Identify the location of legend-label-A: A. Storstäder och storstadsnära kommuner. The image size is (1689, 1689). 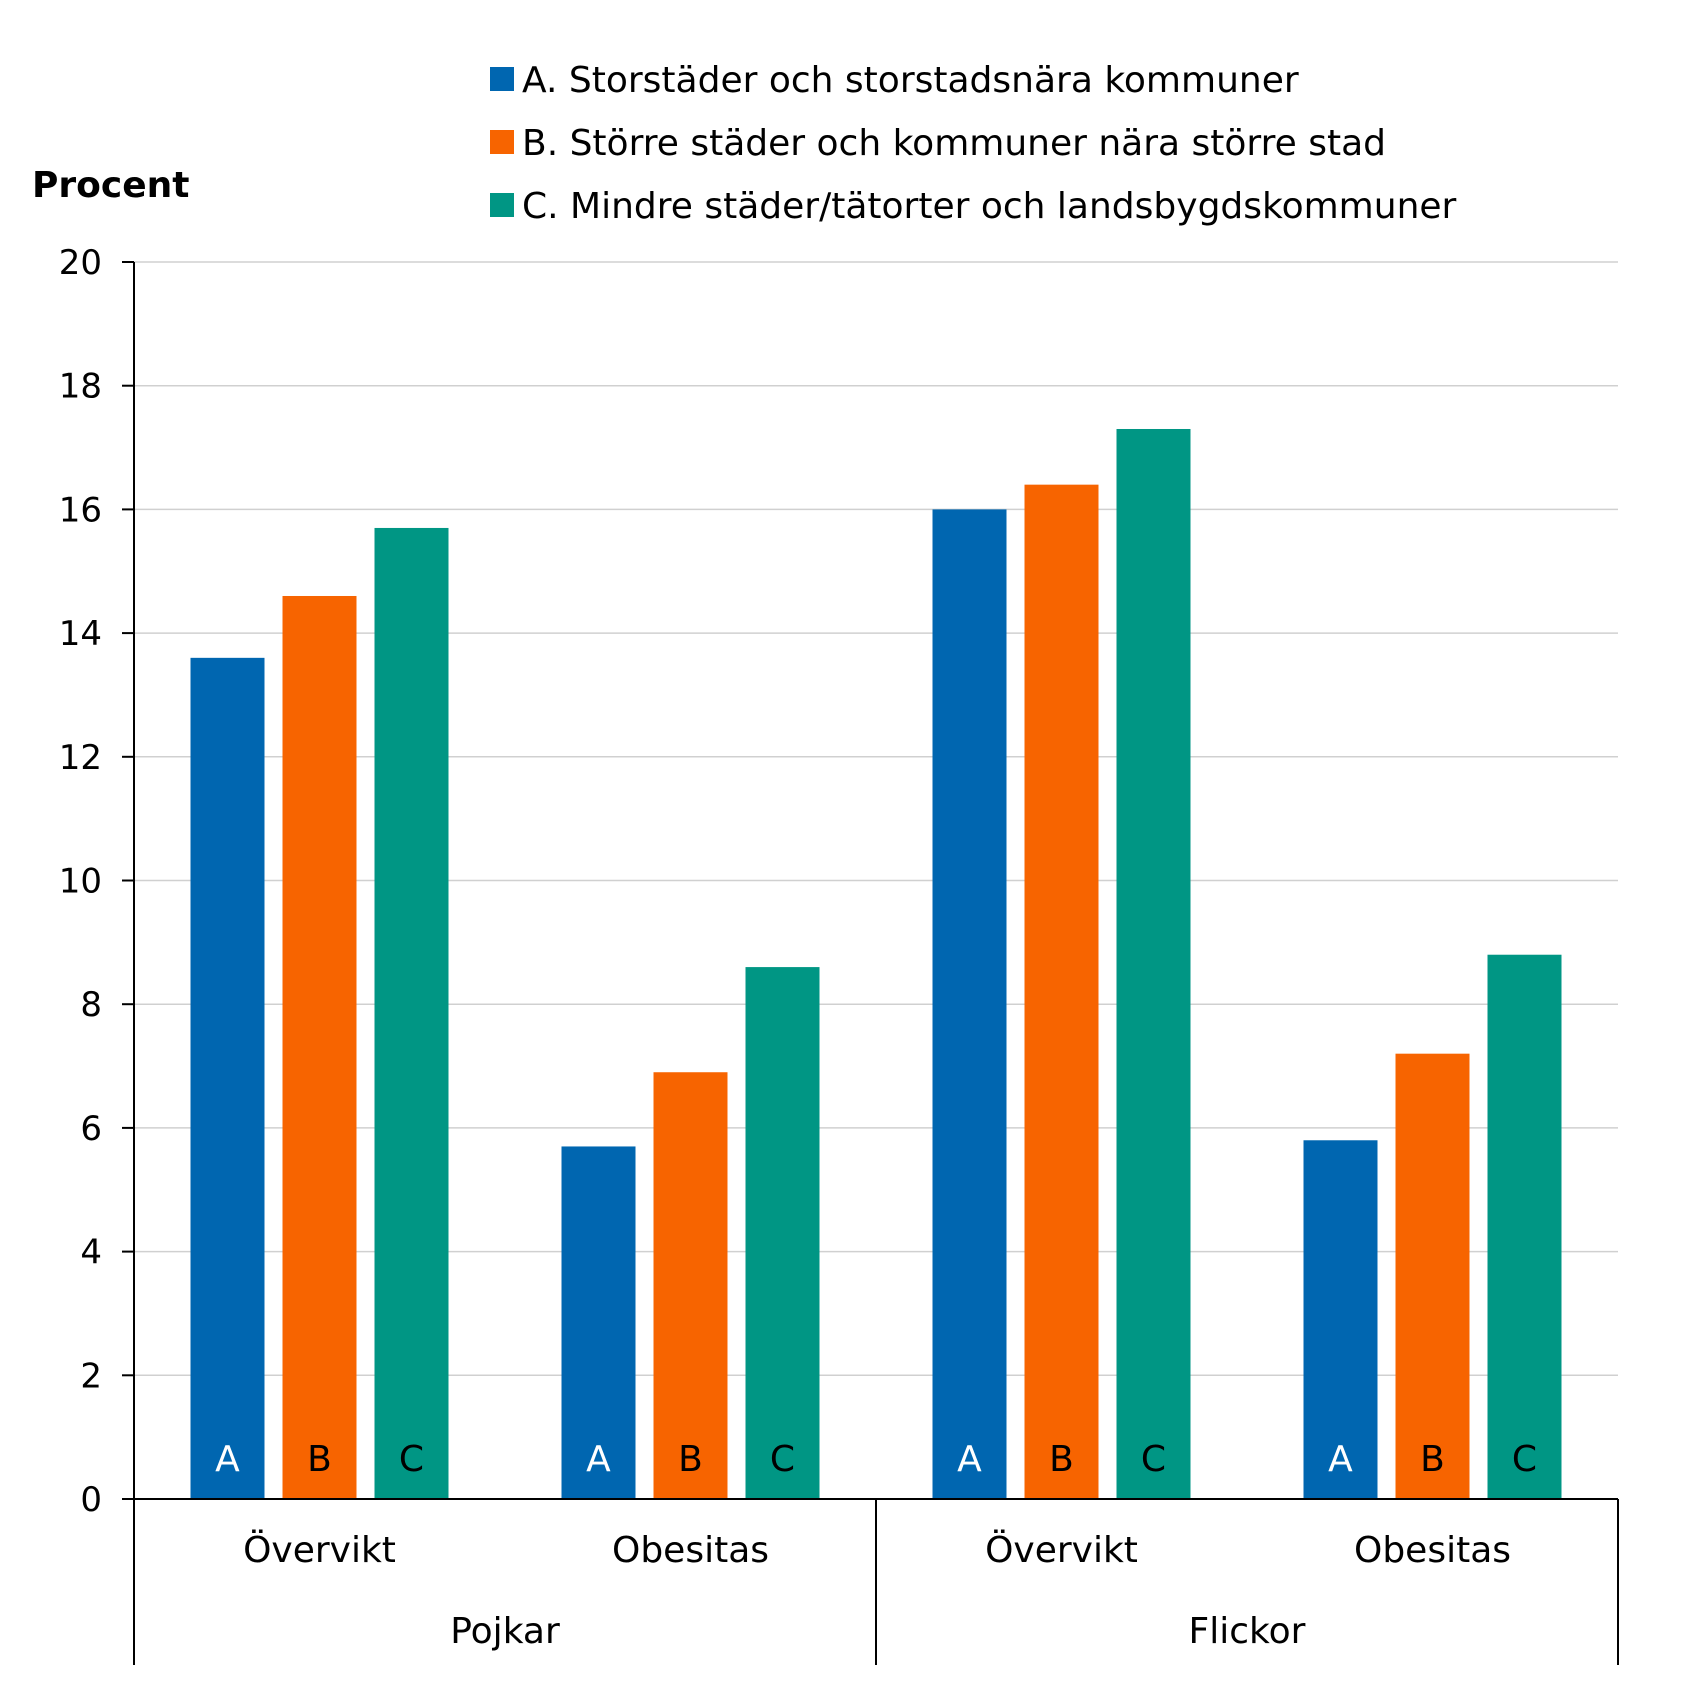
(910, 80).